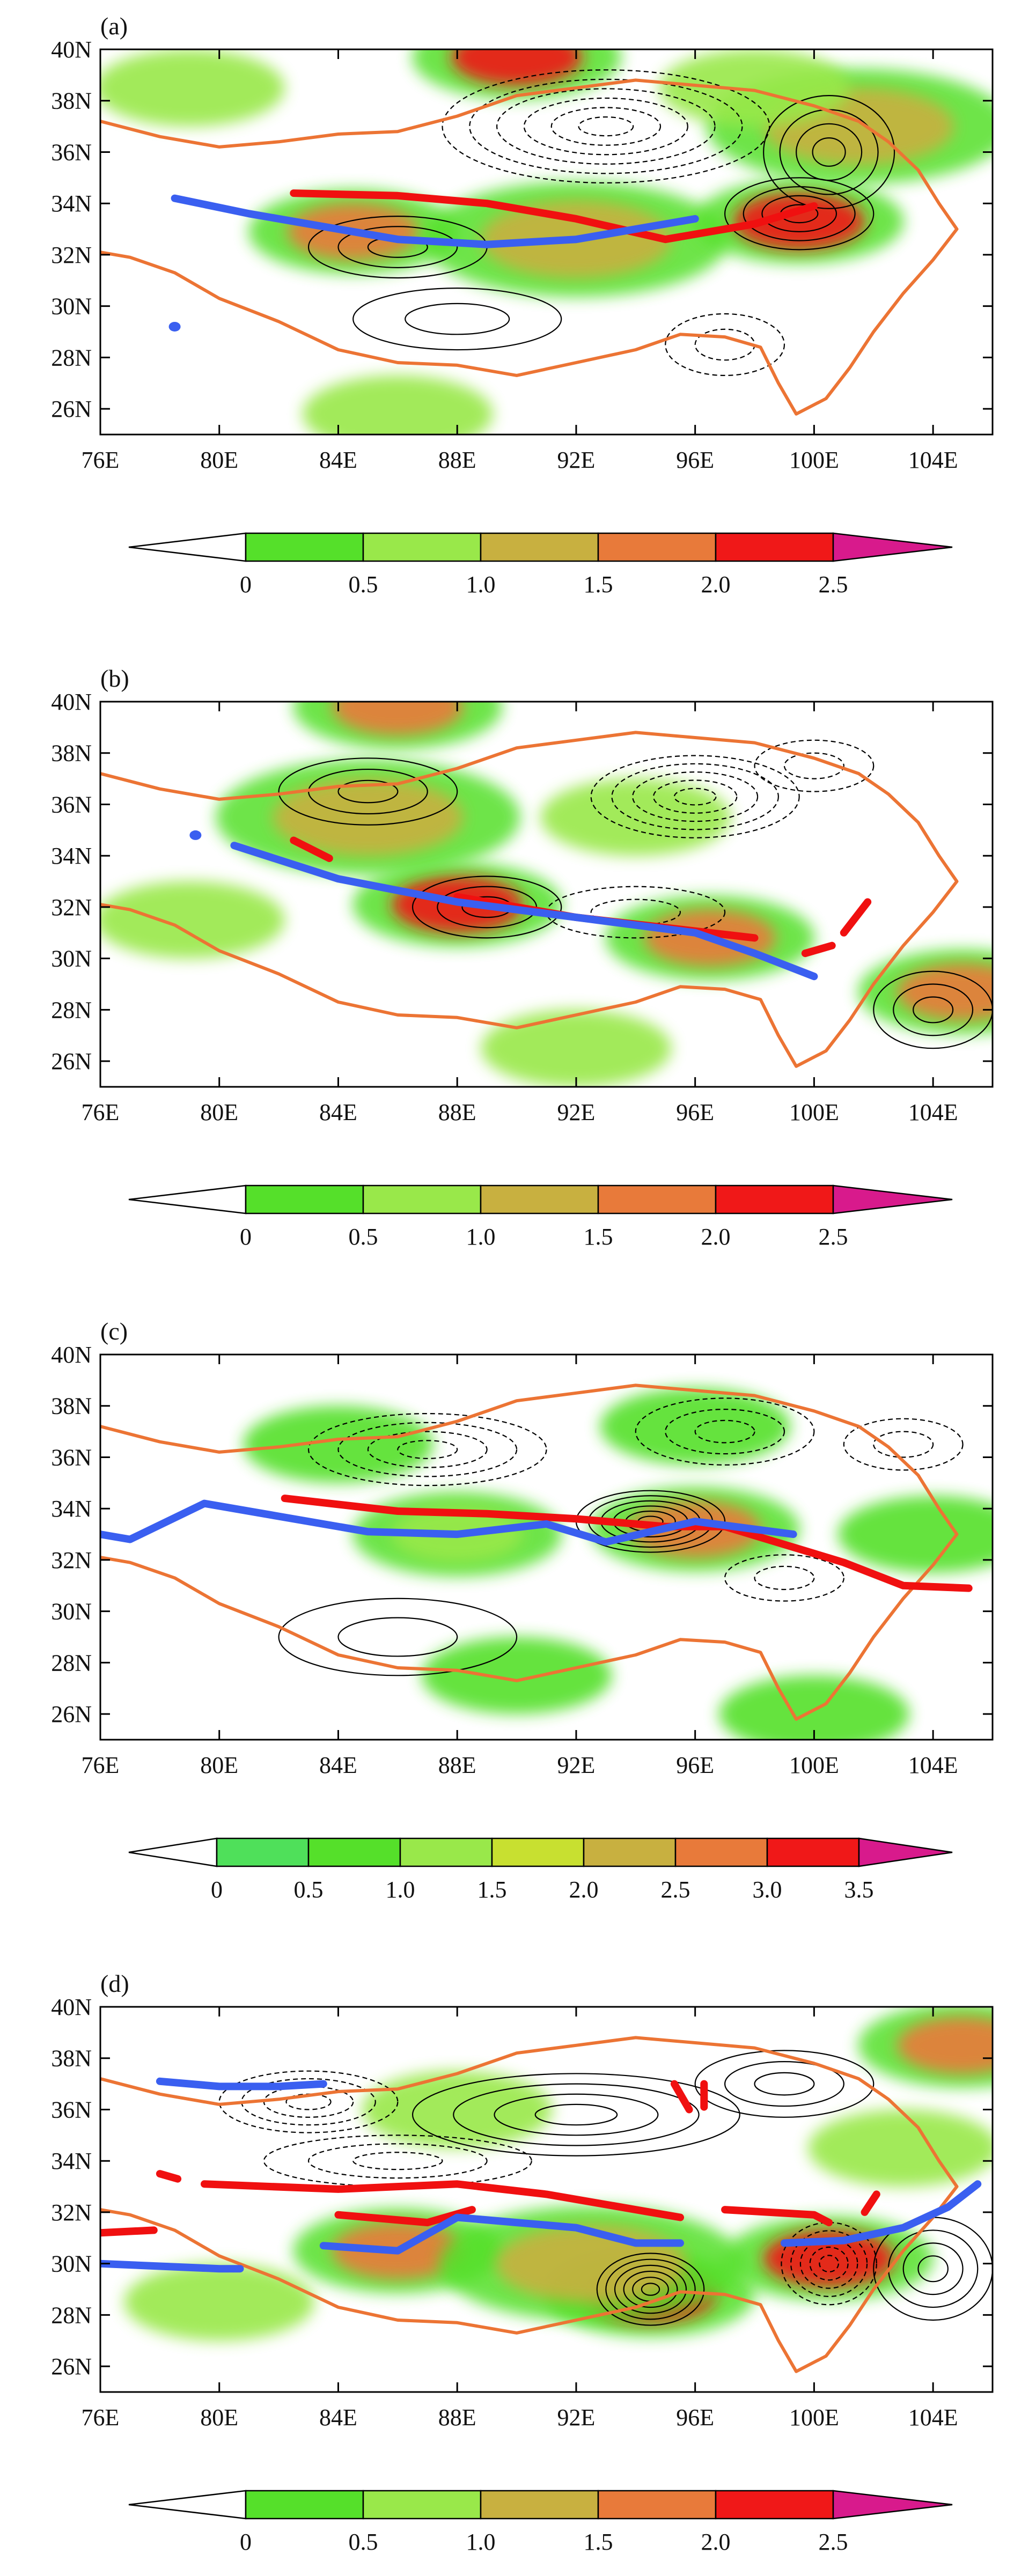  What do you see at coordinates (71, 49) in the screenshot?
I see `y-tick-label: 40N` at bounding box center [71, 49].